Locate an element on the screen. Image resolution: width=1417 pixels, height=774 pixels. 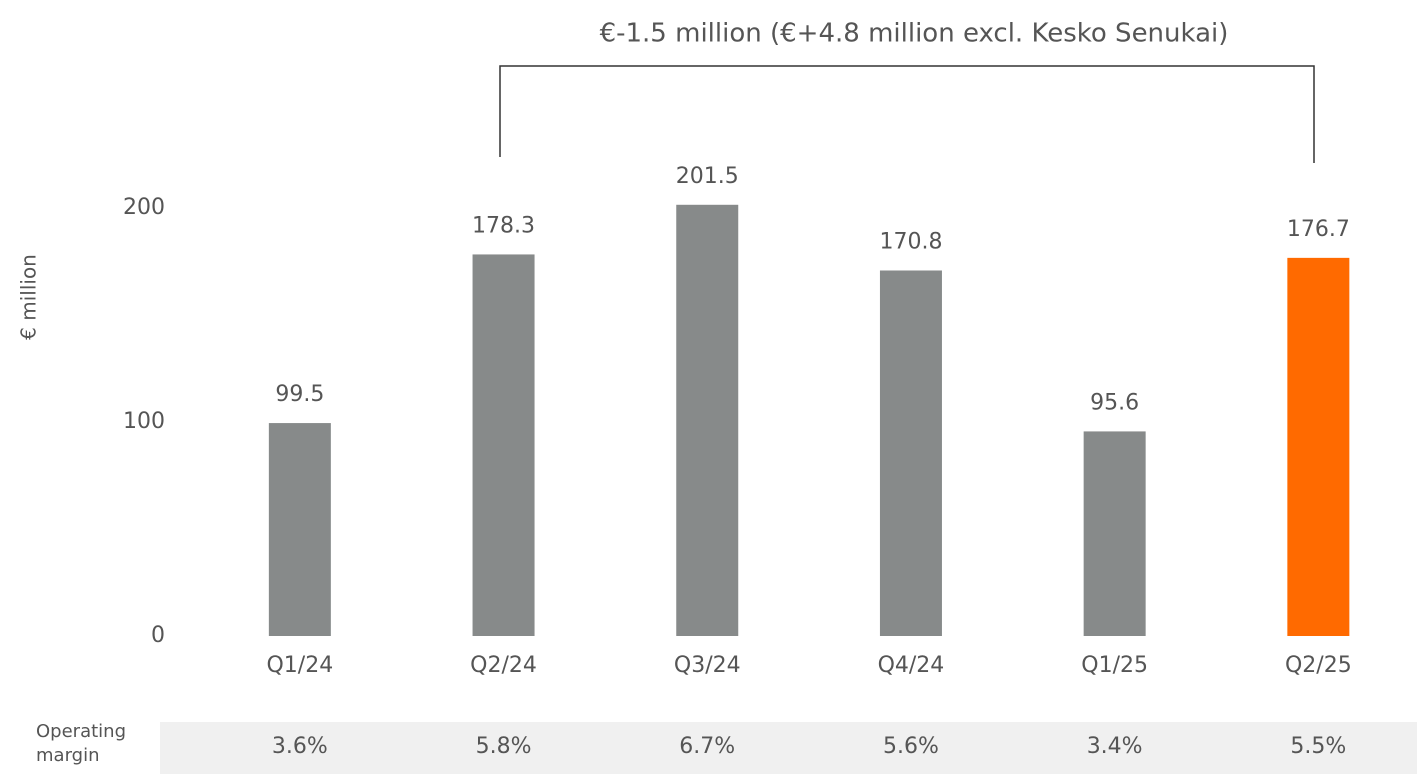
bracket is located at coordinates (907, 114).